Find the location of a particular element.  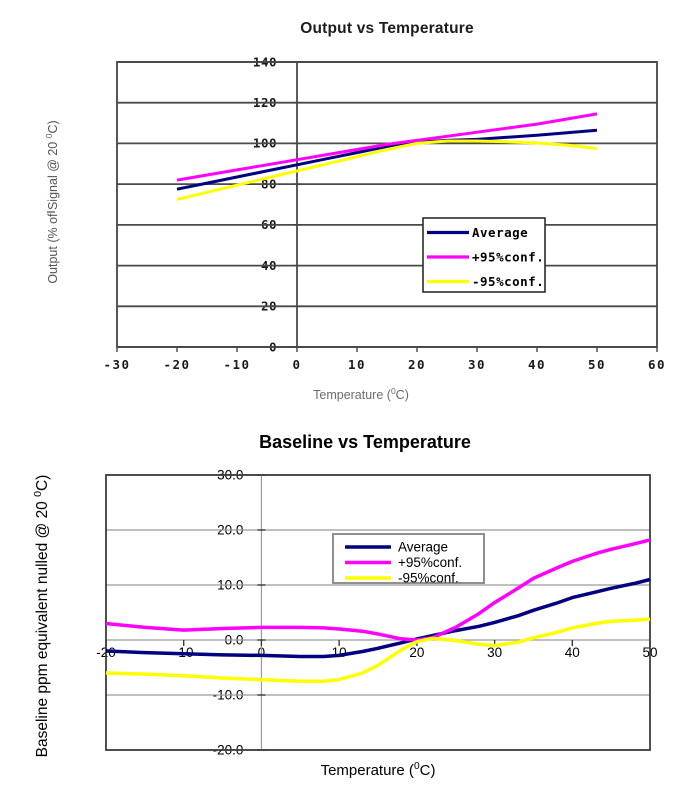

series-line-average is located at coordinates (387, 159).